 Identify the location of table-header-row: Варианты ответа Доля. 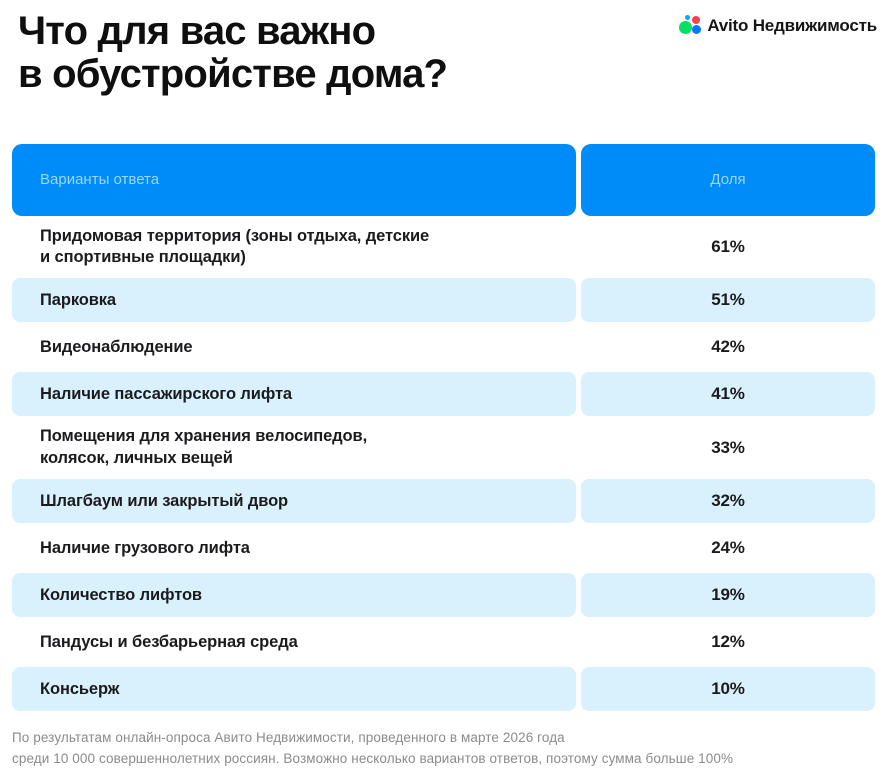
(443, 179).